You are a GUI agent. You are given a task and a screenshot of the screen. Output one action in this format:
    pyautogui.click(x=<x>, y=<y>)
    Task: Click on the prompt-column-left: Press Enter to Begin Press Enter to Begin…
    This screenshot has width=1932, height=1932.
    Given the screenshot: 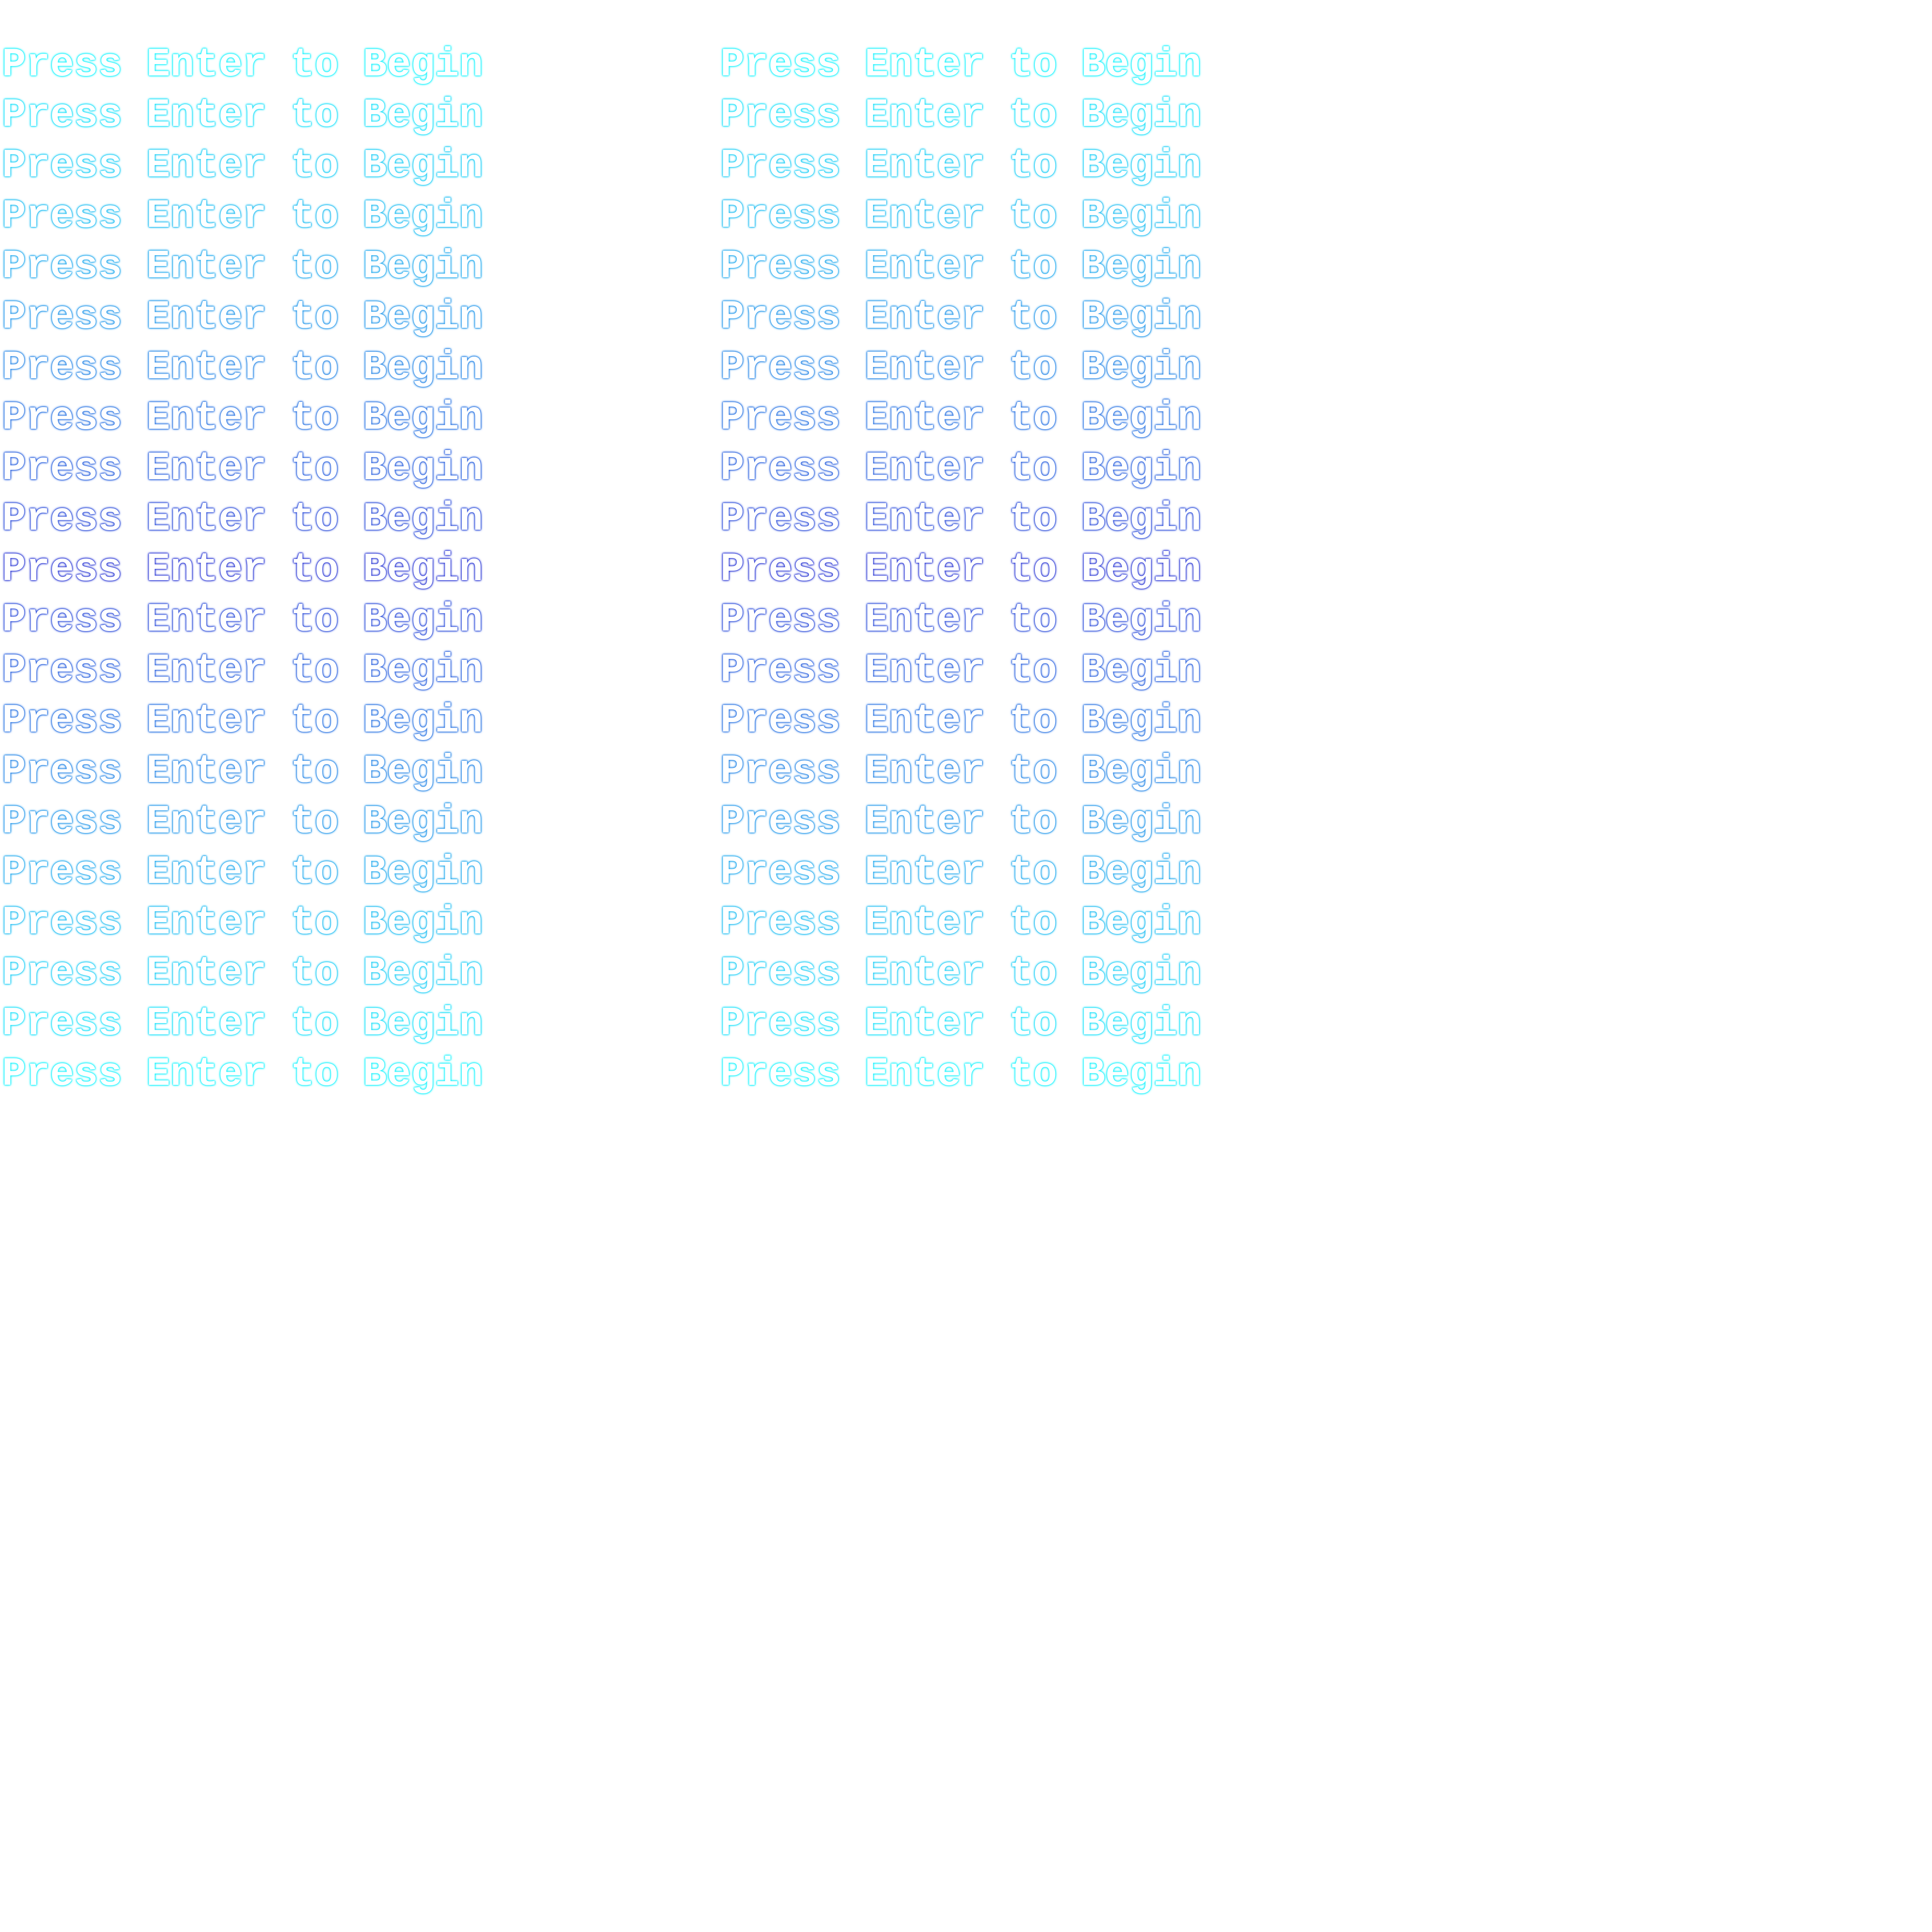 What is the action you would take?
    pyautogui.click(x=243, y=569)
    